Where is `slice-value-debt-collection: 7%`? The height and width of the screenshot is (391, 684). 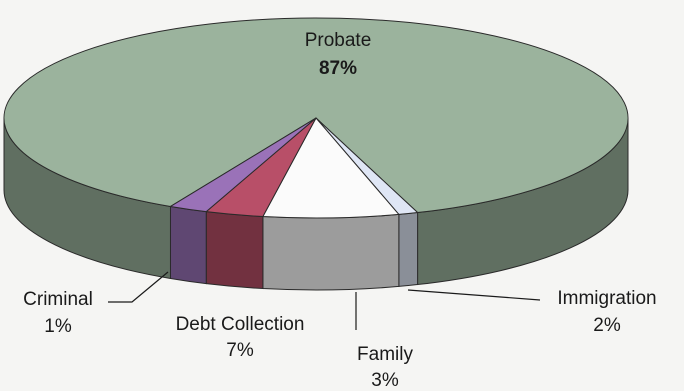
slice-value-debt-collection: 7% is located at coordinates (240, 350).